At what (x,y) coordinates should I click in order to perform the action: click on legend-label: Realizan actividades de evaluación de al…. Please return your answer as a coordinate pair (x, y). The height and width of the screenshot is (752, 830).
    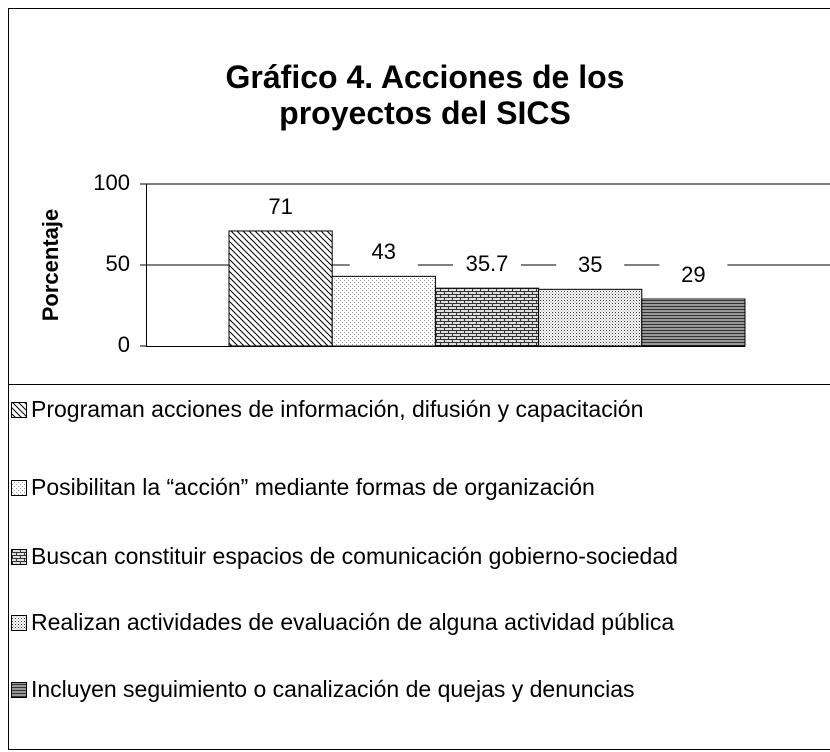
    Looking at the image, I should click on (352, 622).